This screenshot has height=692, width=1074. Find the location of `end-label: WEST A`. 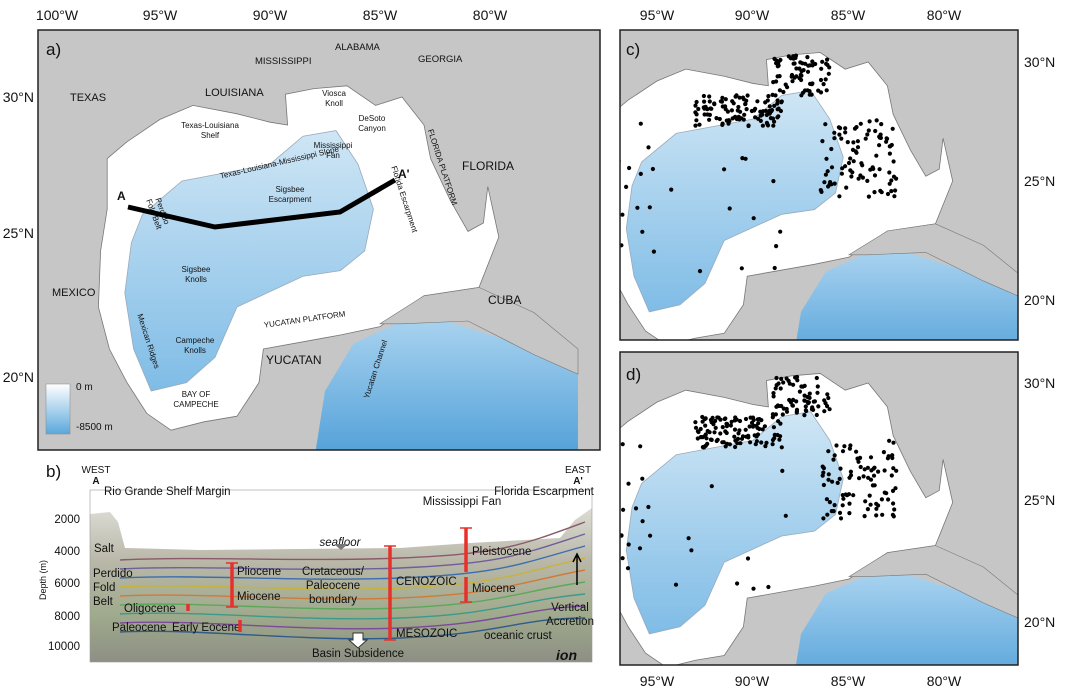

end-label: WEST A is located at coordinates (96, 476).